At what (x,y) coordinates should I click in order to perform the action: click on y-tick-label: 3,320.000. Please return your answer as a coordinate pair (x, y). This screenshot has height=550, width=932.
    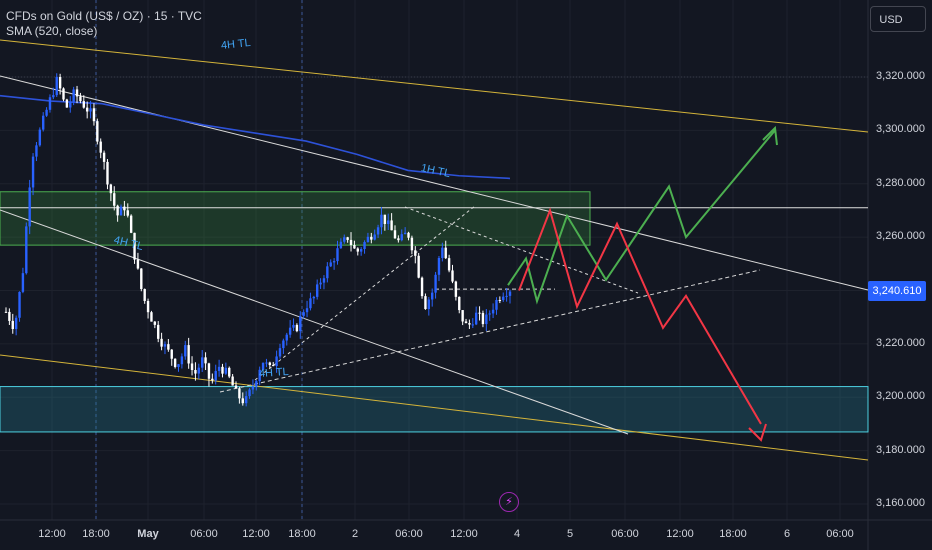
    Looking at the image, I should click on (900, 76).